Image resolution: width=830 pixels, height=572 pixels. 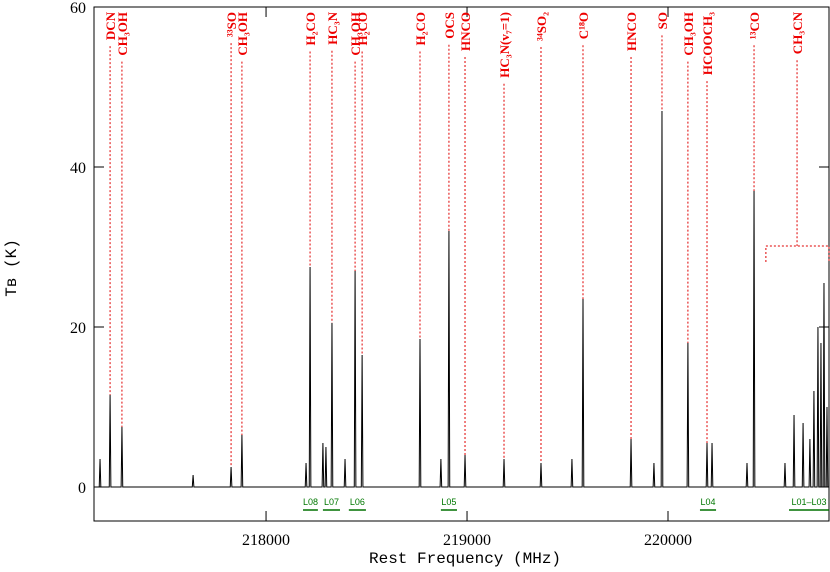 I want to click on y-axis-label: Tʙ (K), so click(x=12, y=268).